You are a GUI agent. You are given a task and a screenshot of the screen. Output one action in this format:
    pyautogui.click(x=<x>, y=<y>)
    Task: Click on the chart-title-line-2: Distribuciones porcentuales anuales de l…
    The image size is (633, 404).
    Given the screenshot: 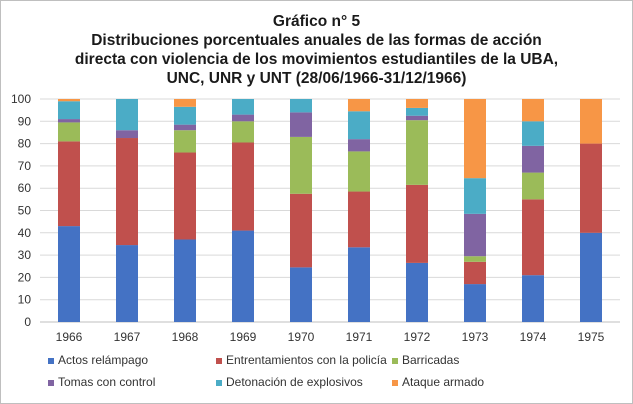 What is the action you would take?
    pyautogui.click(x=316, y=40)
    